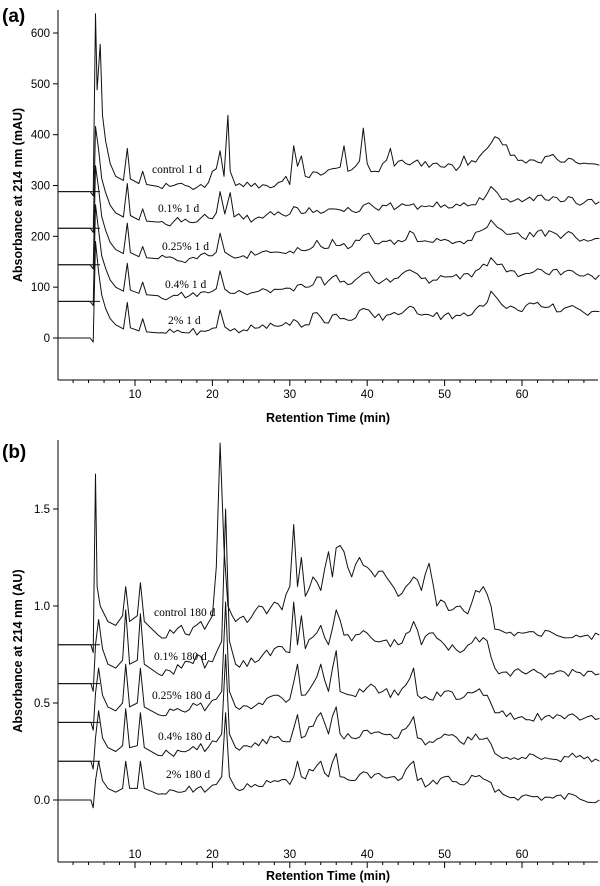 Image resolution: width=600 pixels, height=886 pixels. I want to click on y-tick-label: 300, so click(40, 187).